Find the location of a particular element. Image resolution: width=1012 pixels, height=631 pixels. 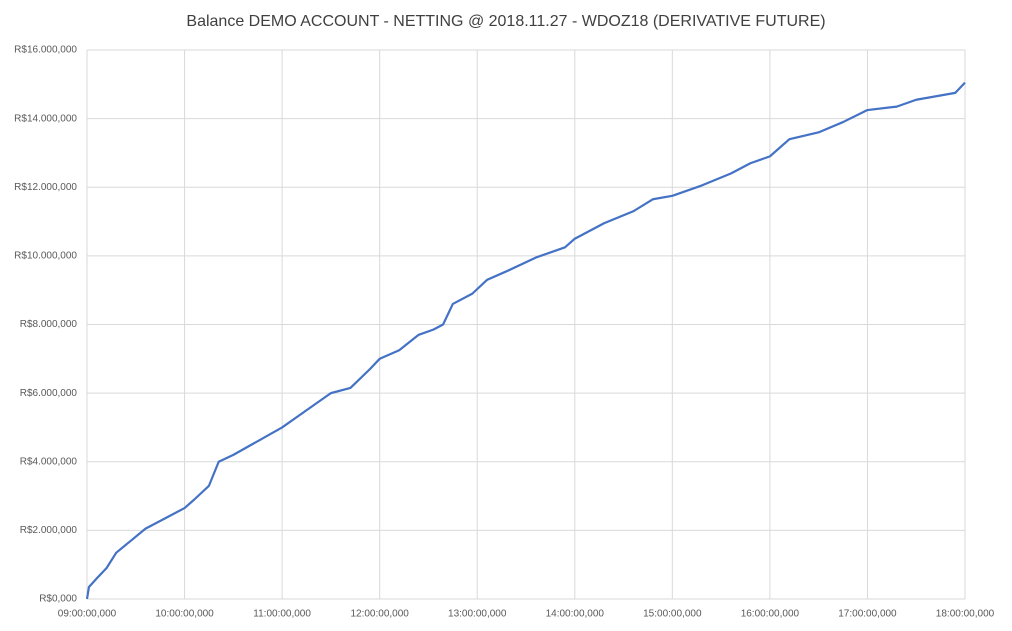

x-tick-label: 11:00:00,000 is located at coordinates (282, 614).